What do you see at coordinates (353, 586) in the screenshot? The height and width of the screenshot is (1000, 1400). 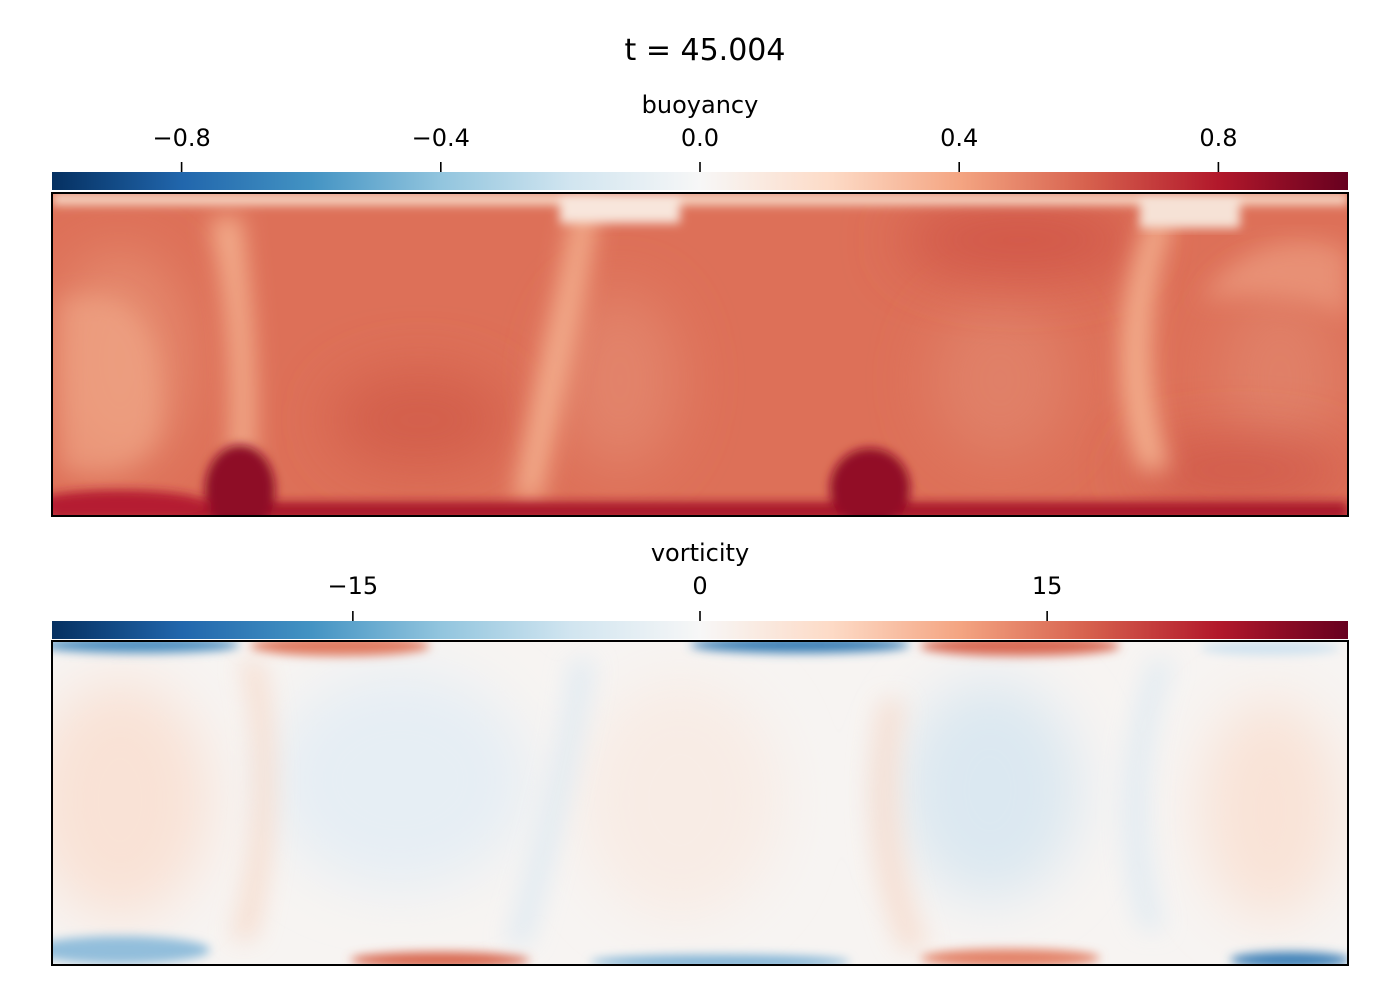 I see `vorticity-colorbar-tick-label: −15` at bounding box center [353, 586].